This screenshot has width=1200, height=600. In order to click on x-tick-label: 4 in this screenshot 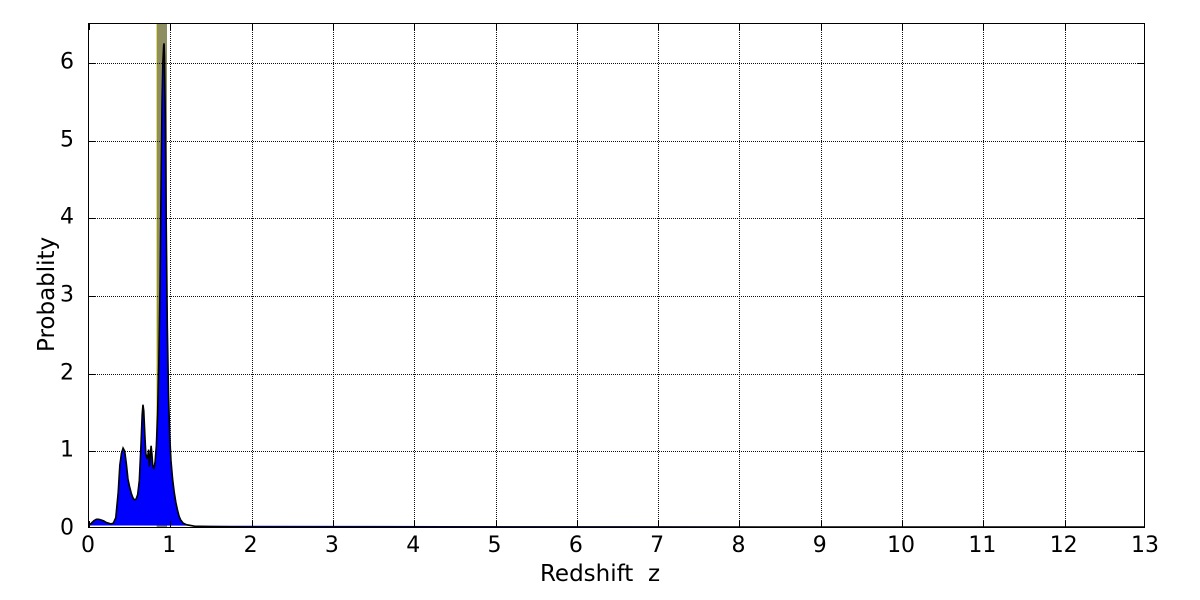, I will do `click(413, 545)`.